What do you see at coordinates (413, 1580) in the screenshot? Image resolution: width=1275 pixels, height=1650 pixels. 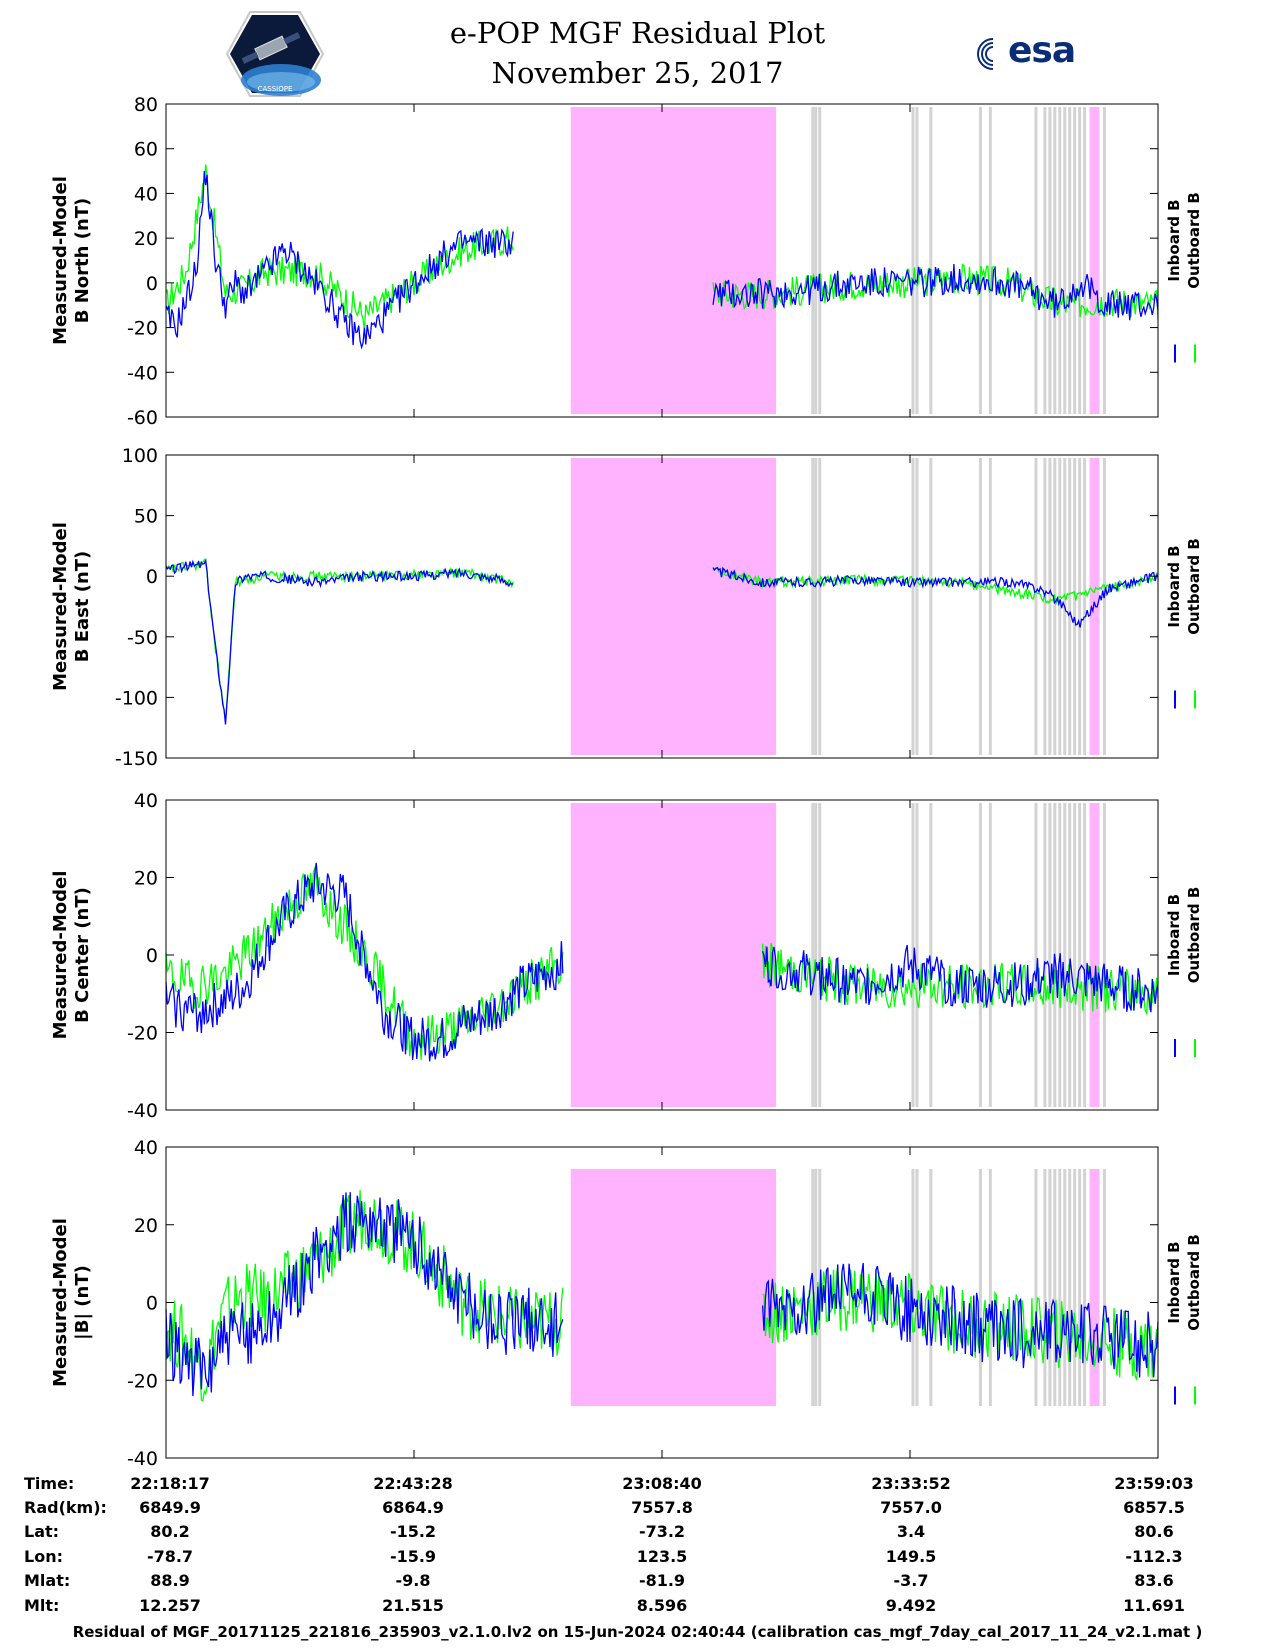 I see `cell-mlat: -9.8` at bounding box center [413, 1580].